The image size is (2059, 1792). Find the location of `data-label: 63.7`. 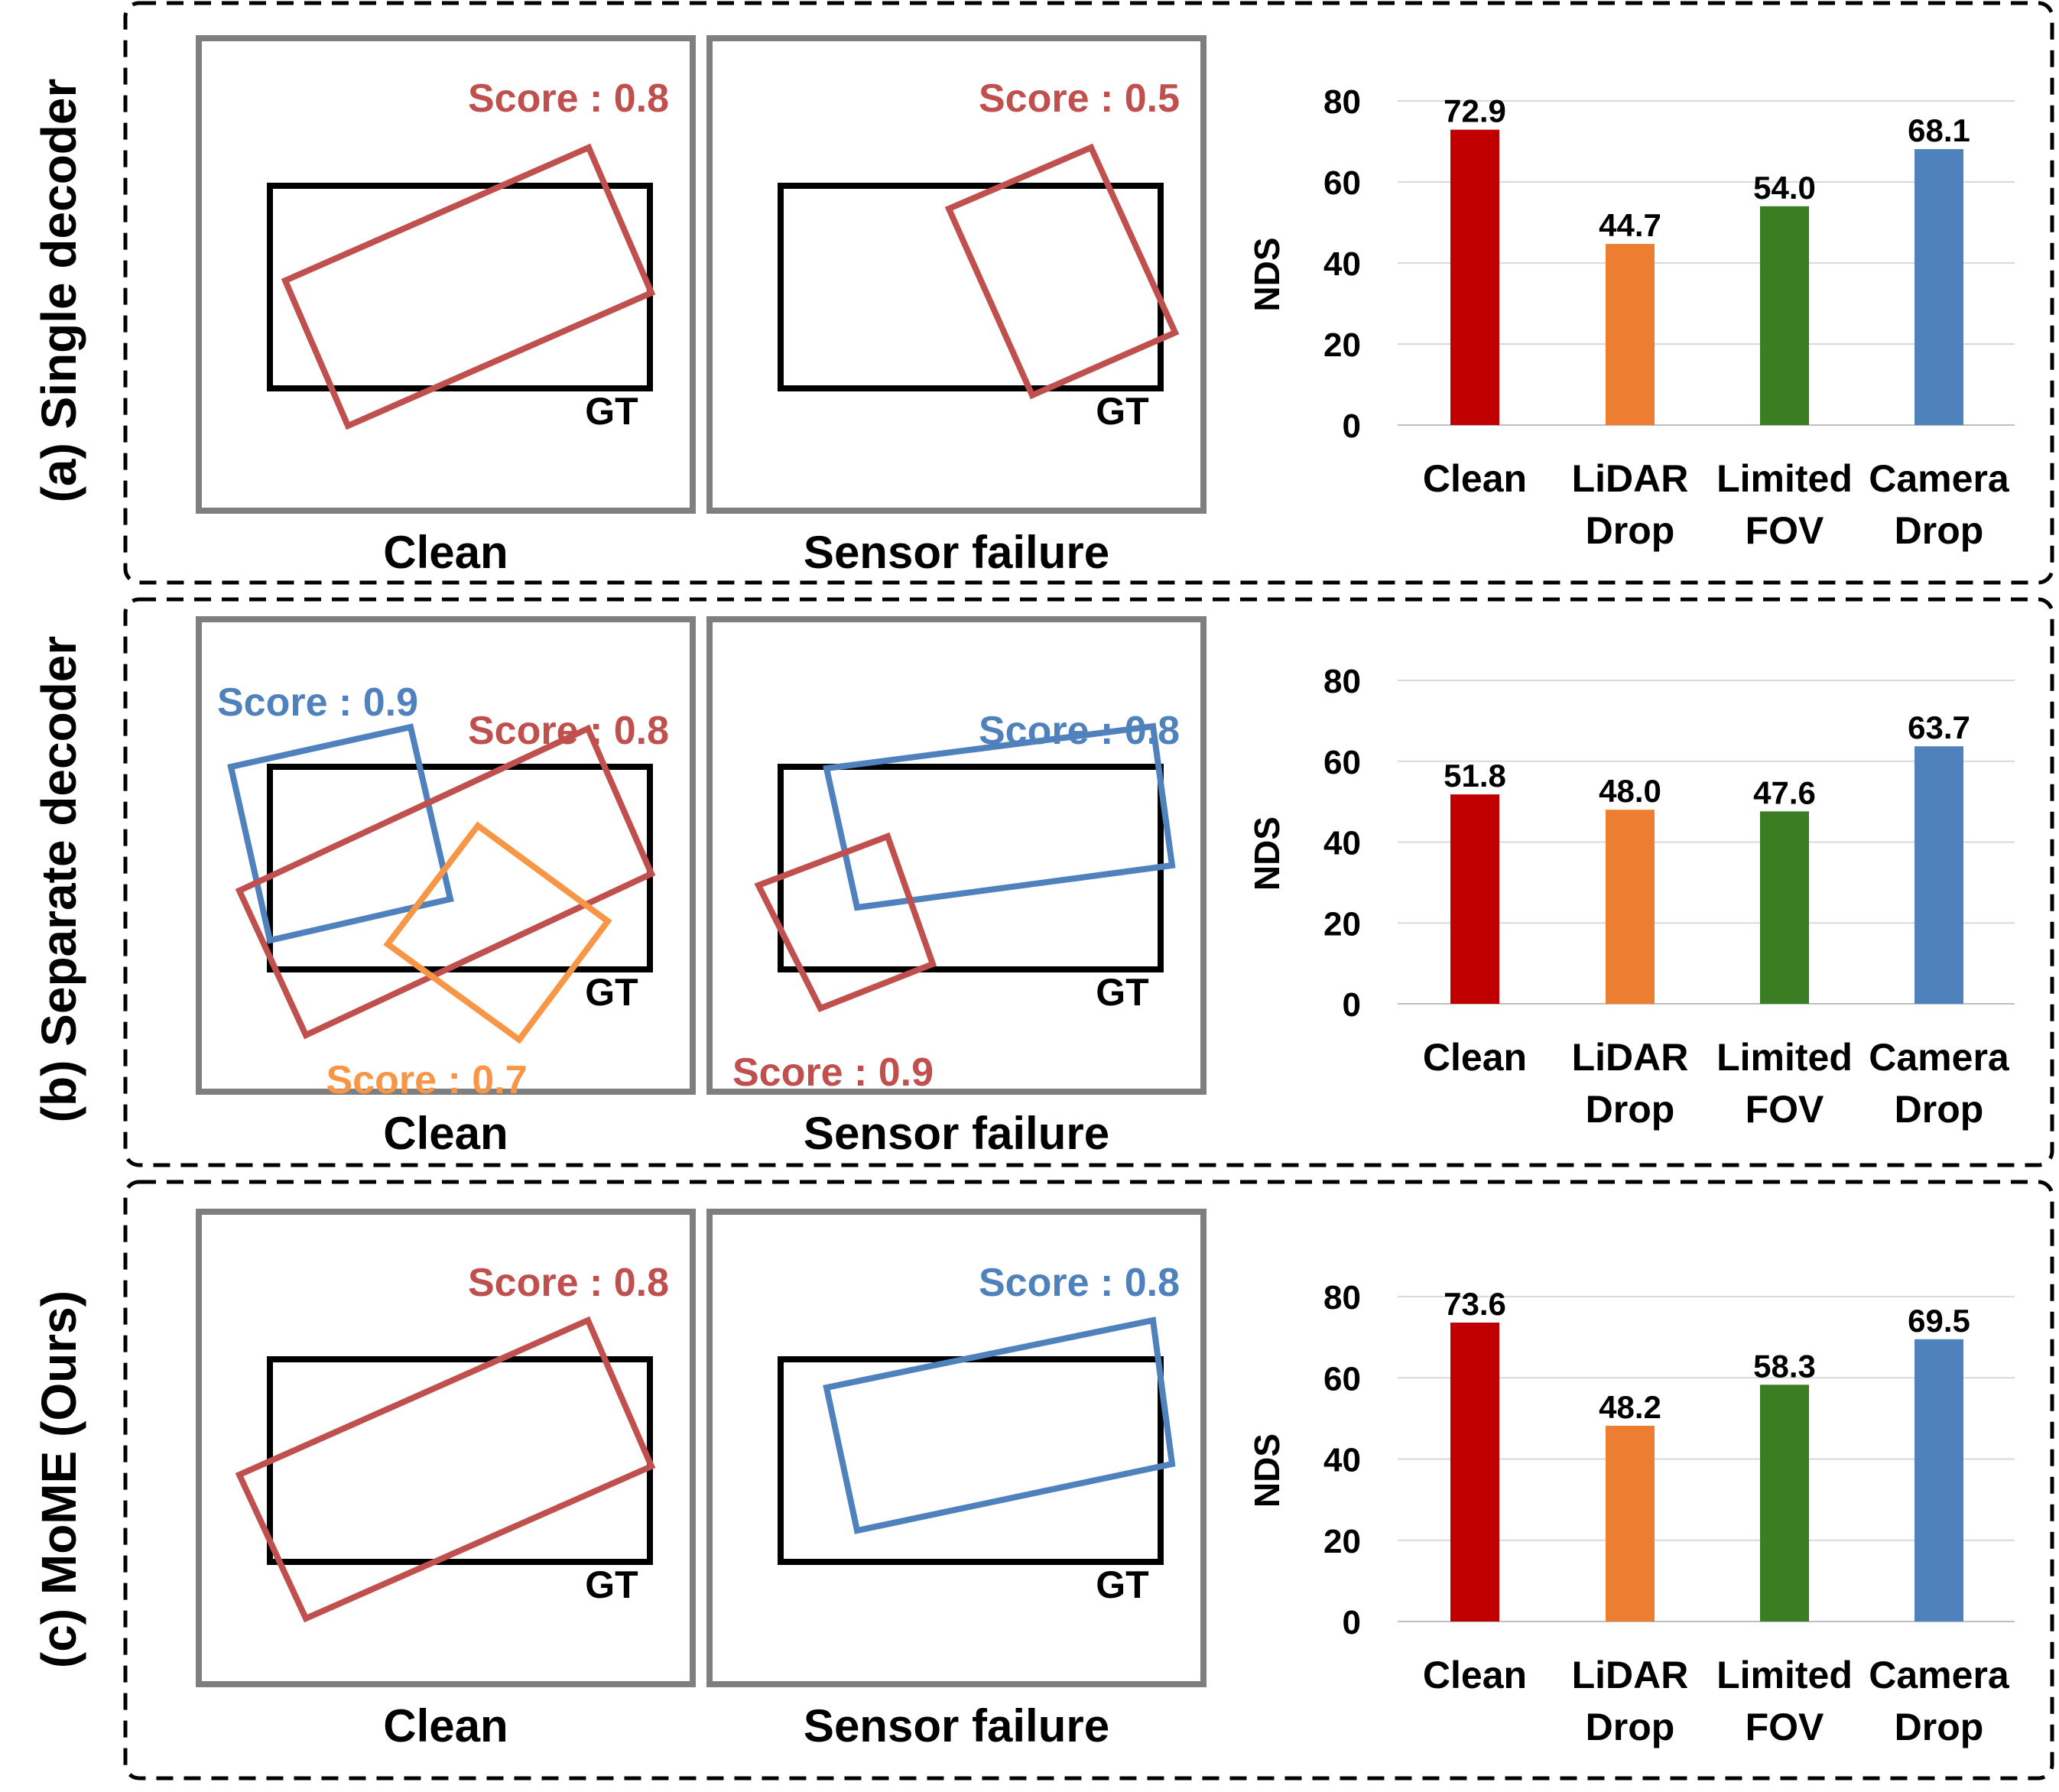

data-label: 63.7 is located at coordinates (1939, 727).